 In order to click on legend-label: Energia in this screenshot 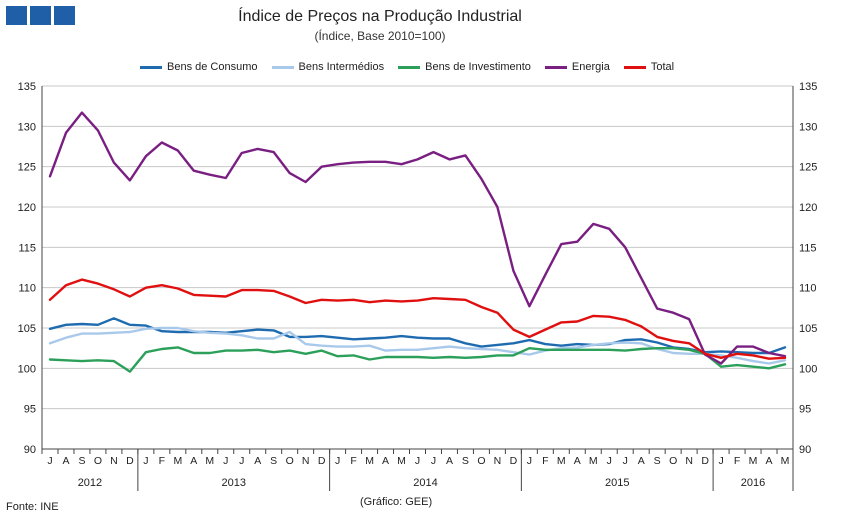, I will do `click(590, 67)`.